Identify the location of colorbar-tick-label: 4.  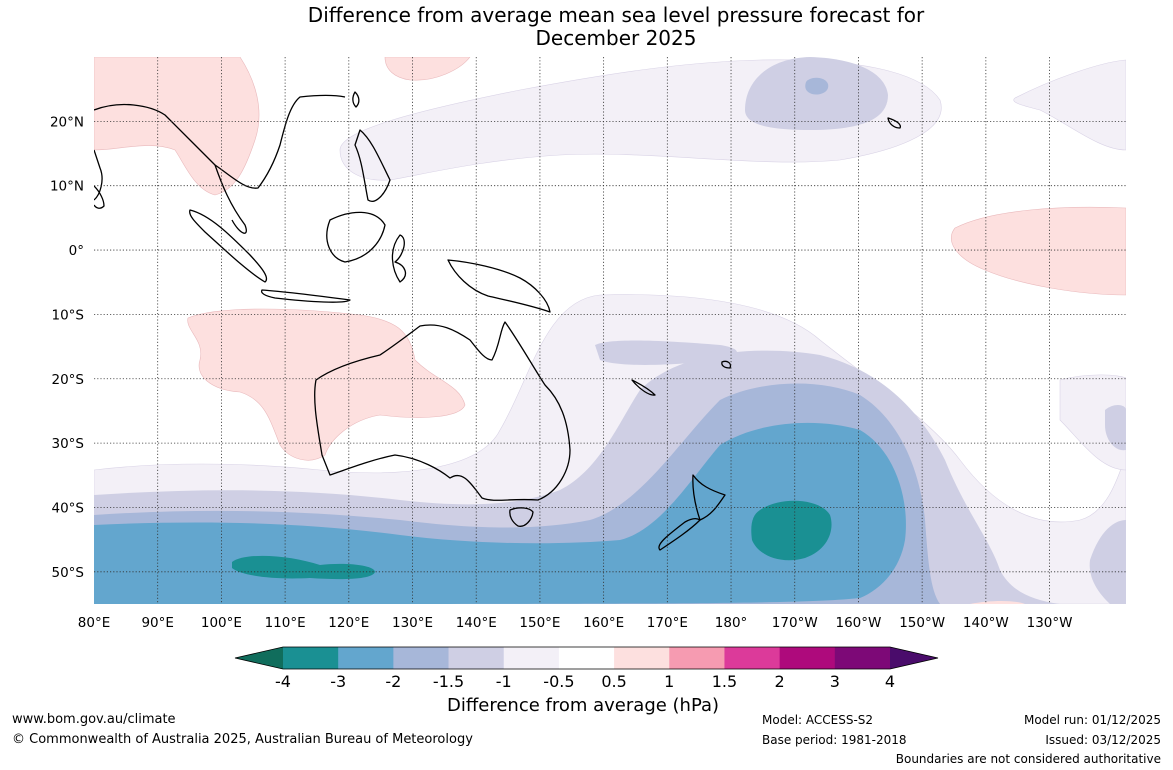
(890, 681).